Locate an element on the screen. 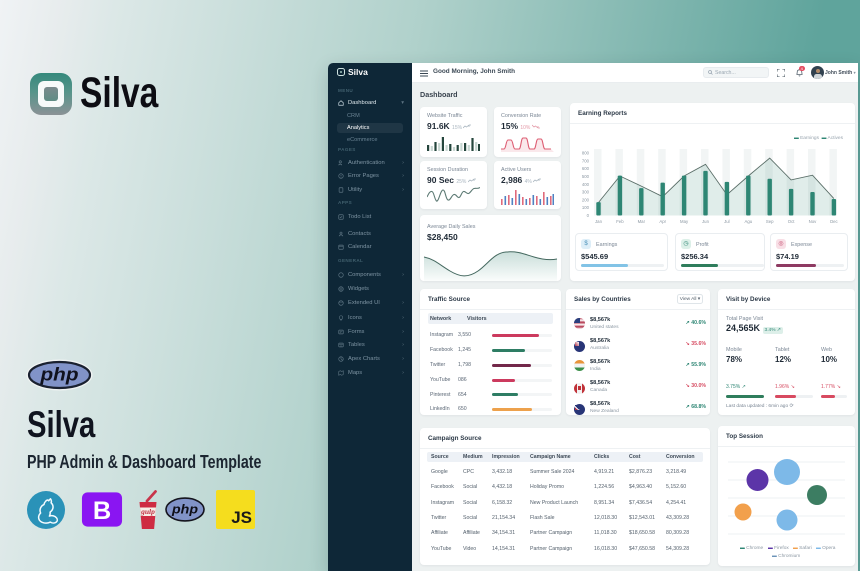  svg-text: Mar is located at coordinates (642, 221).